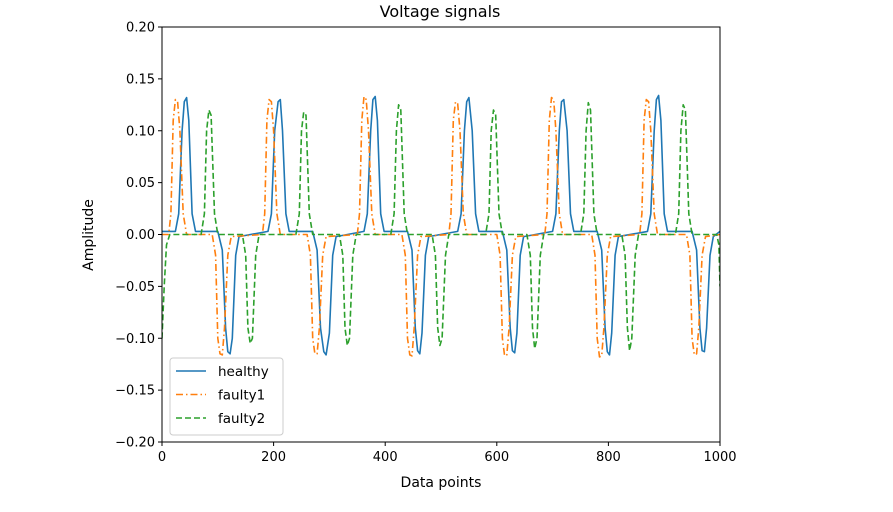 The width and height of the screenshot is (893, 512). I want to click on y-tick-label: 0.05, so click(140, 183).